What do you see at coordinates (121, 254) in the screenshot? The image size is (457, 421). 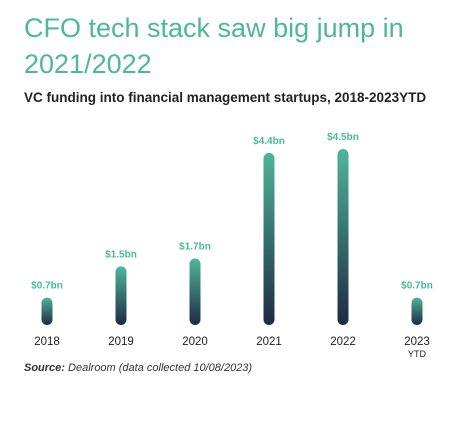 I see `value-label-2019: $1.5bn` at bounding box center [121, 254].